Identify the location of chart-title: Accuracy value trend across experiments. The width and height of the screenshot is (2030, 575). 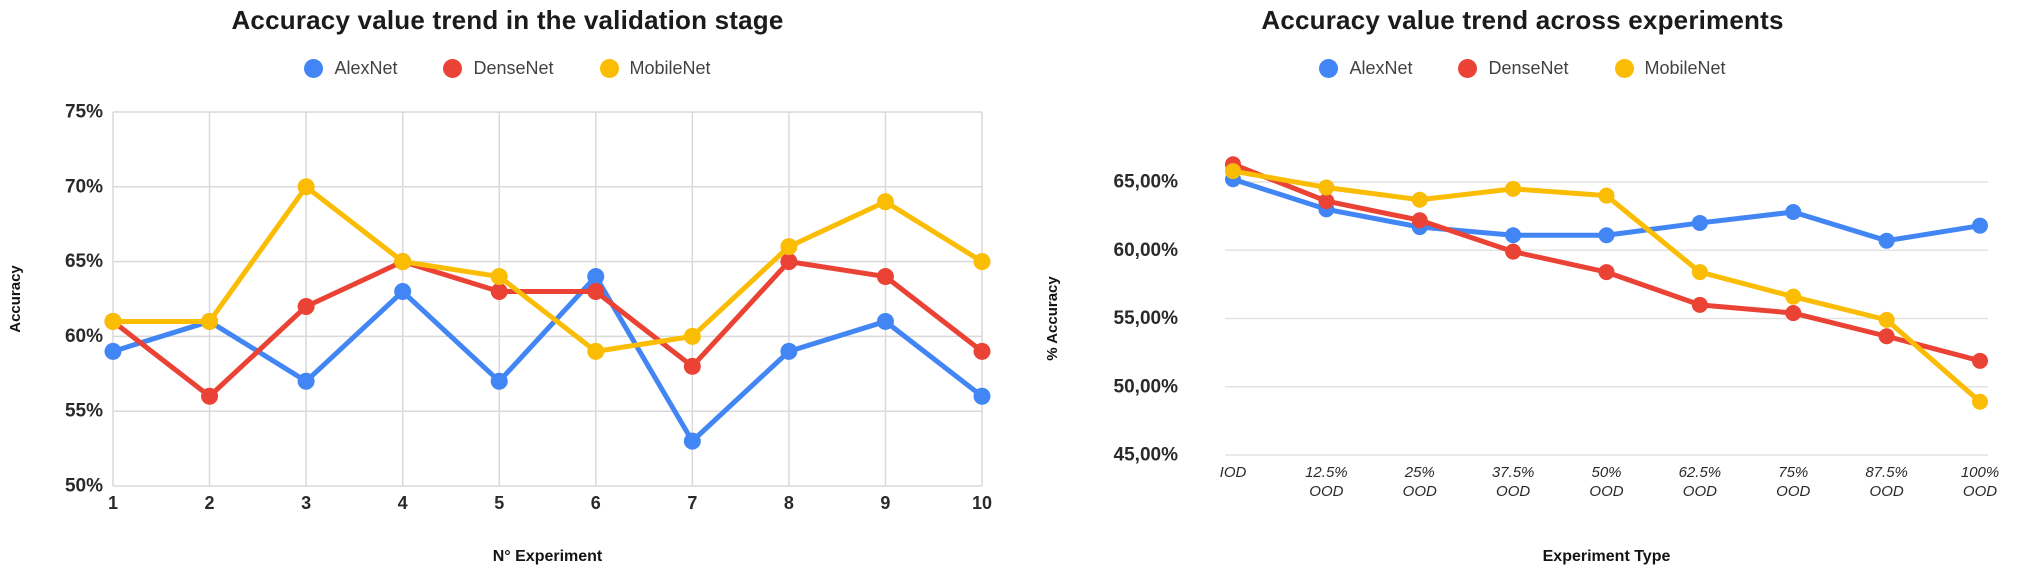
(1522, 20).